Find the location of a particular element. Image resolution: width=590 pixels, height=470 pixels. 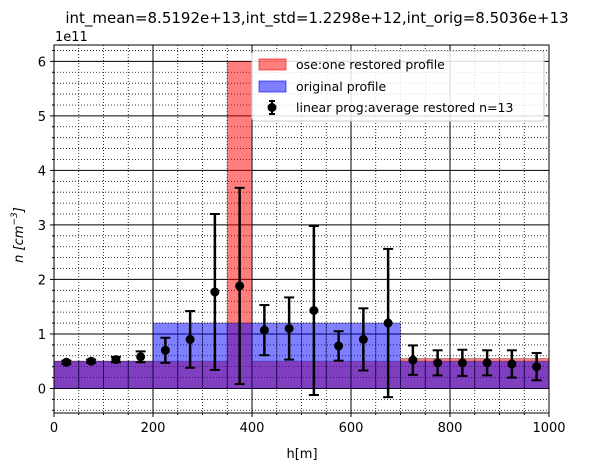

legend-box is located at coordinates (398, 86).